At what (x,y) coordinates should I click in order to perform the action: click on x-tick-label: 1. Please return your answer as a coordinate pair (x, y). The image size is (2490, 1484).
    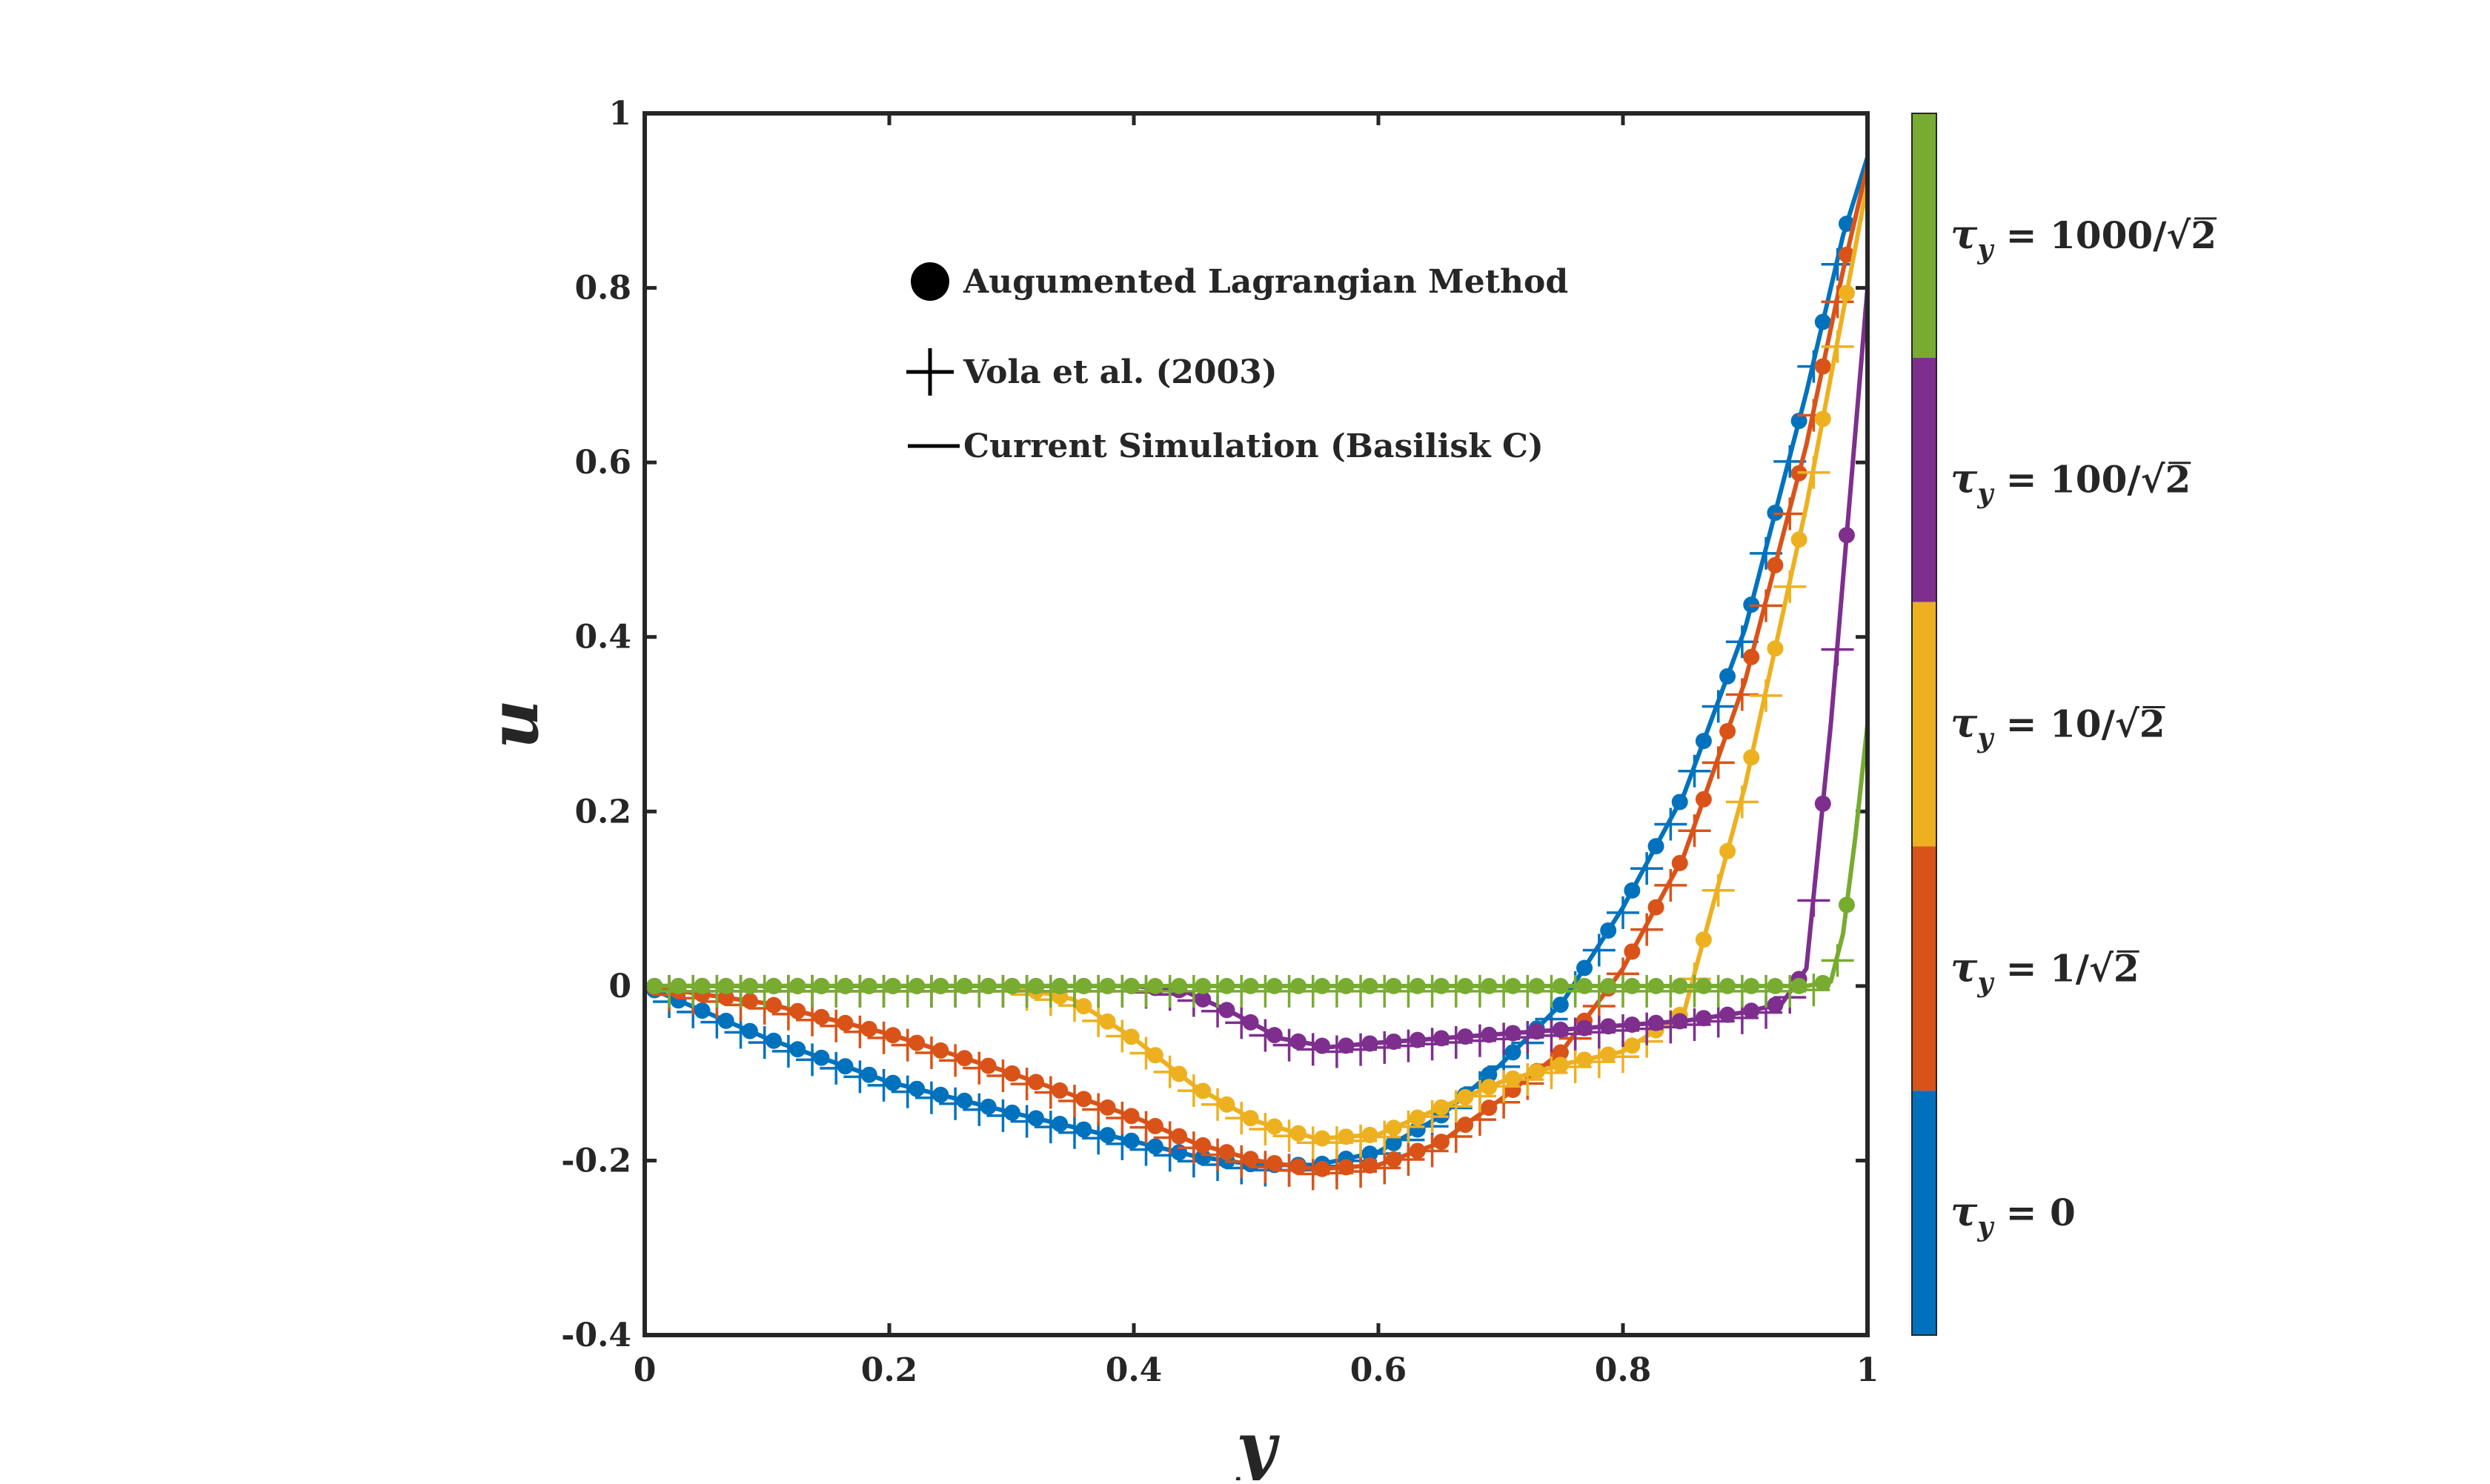
    Looking at the image, I should click on (1867, 1370).